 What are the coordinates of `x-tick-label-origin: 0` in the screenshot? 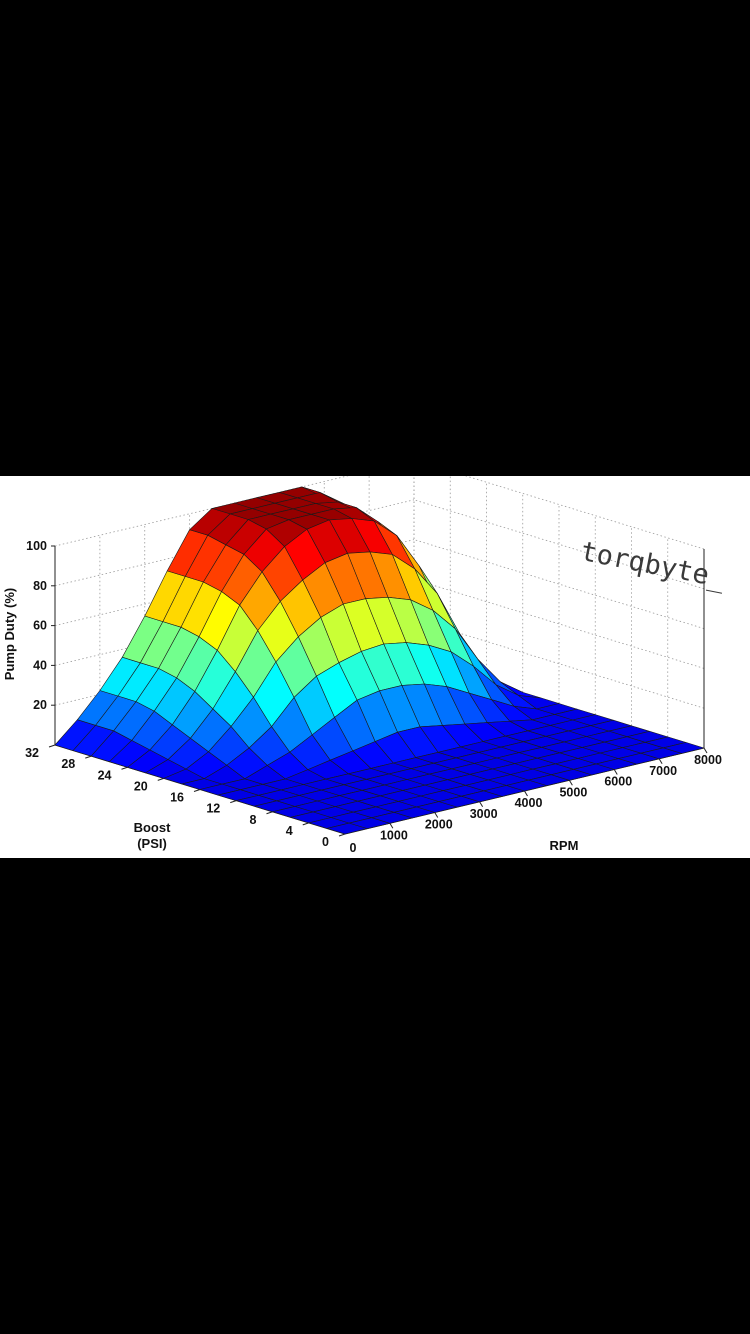 It's located at (353, 848).